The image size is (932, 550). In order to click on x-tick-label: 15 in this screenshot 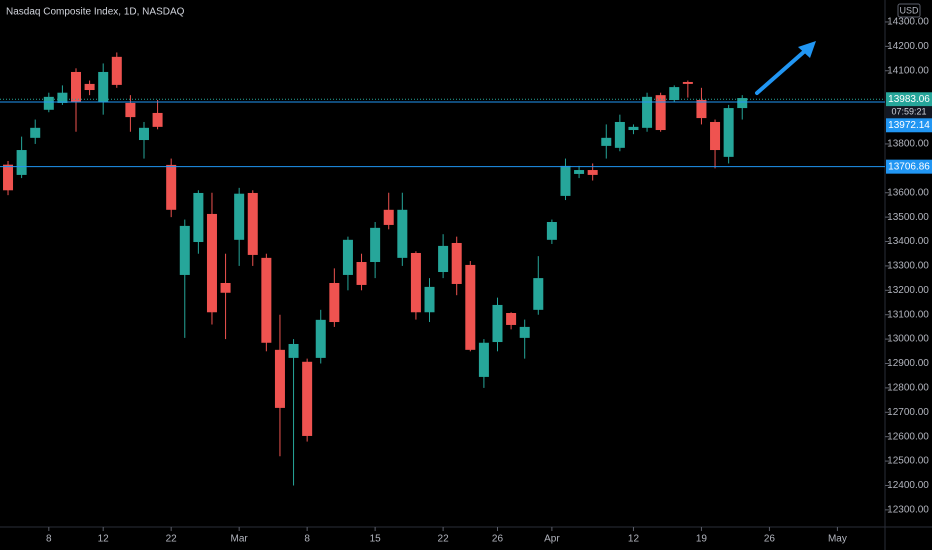, I will do `click(376, 539)`.